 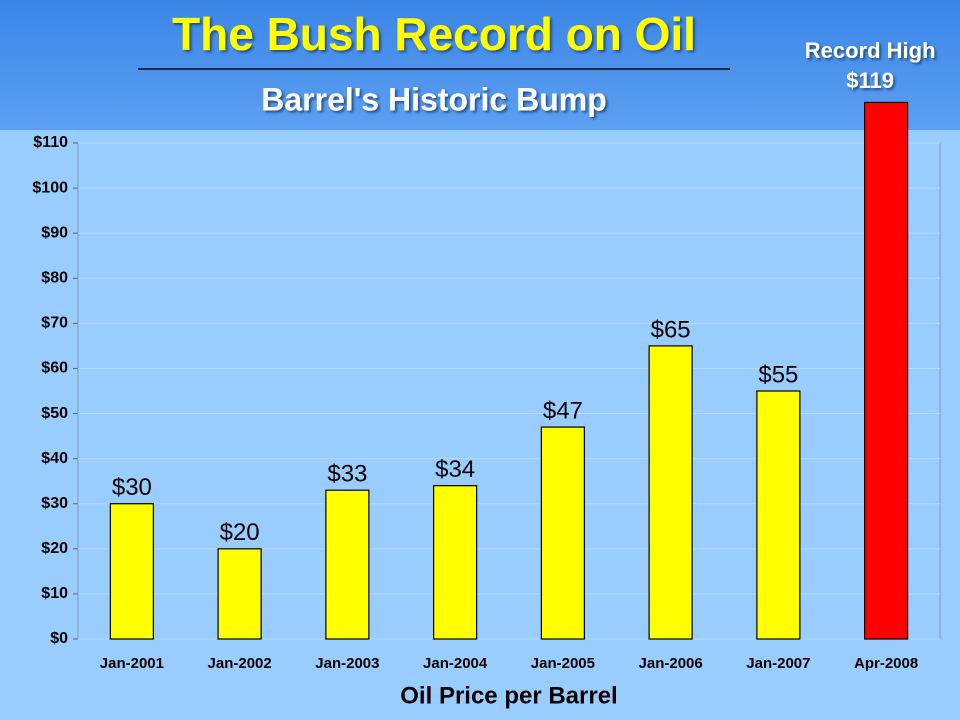 I want to click on annotation: Record High, so click(x=870, y=50).